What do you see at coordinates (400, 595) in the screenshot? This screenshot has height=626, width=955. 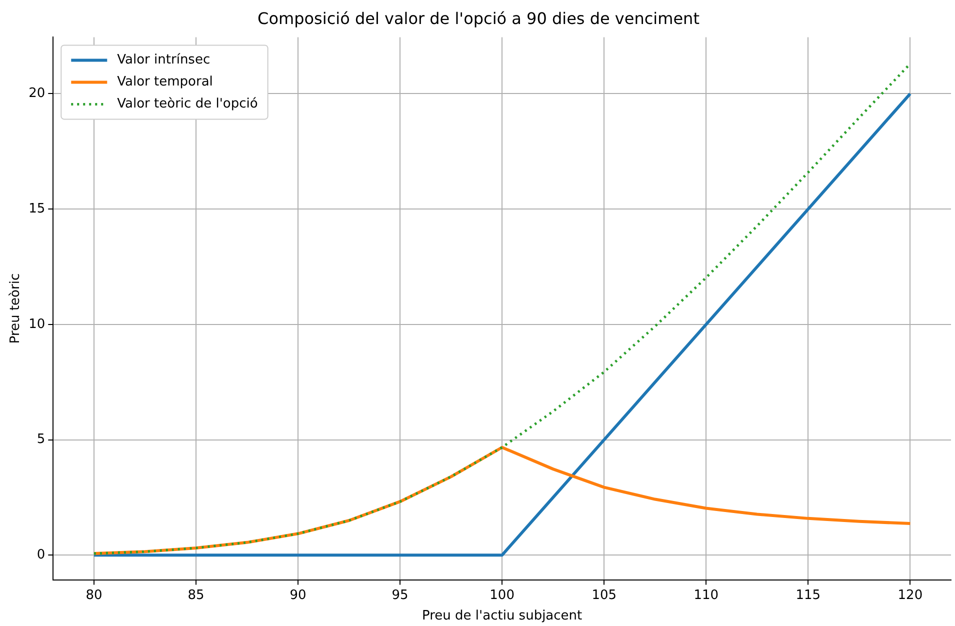 I see `x-tick-label: 95` at bounding box center [400, 595].